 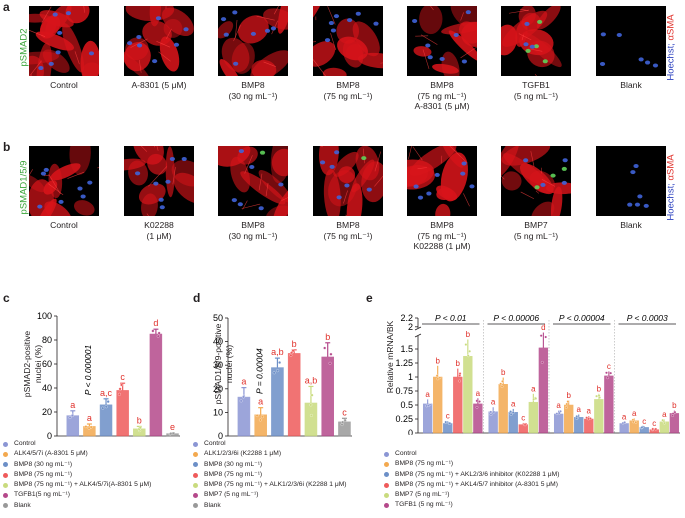 What do you see at coordinates (7, 147) in the screenshot?
I see `panel-letter-b: b` at bounding box center [7, 147].